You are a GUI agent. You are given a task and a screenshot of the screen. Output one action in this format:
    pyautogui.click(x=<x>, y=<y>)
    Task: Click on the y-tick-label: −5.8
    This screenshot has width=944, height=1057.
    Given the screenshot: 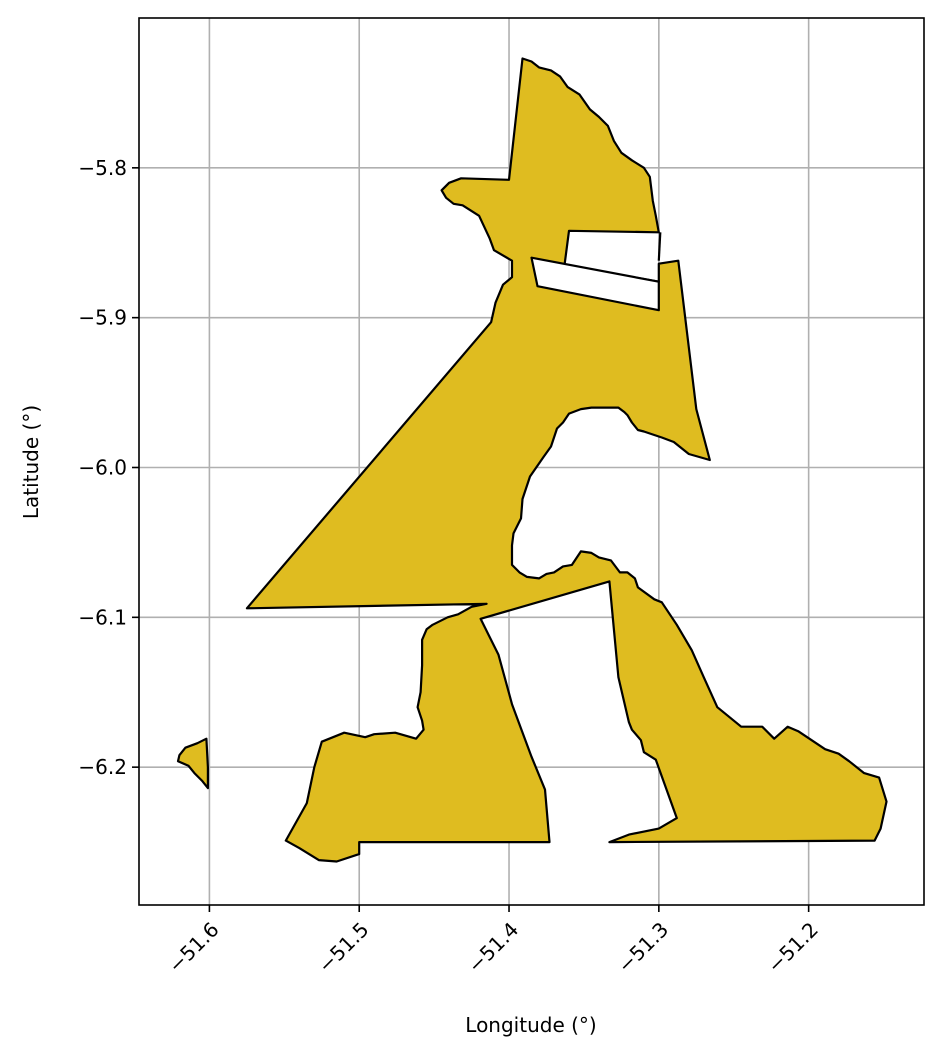 What is the action you would take?
    pyautogui.click(x=102, y=168)
    